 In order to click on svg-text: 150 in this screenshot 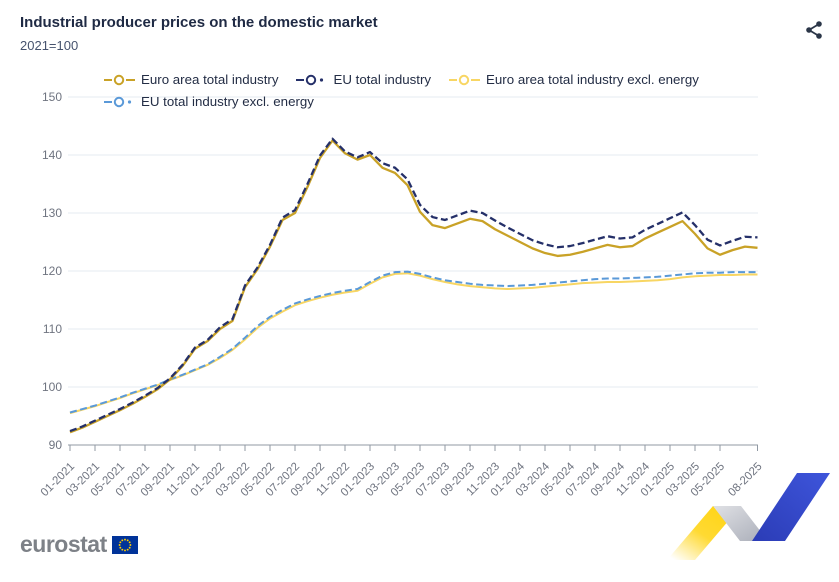, I will do `click(52, 97)`.